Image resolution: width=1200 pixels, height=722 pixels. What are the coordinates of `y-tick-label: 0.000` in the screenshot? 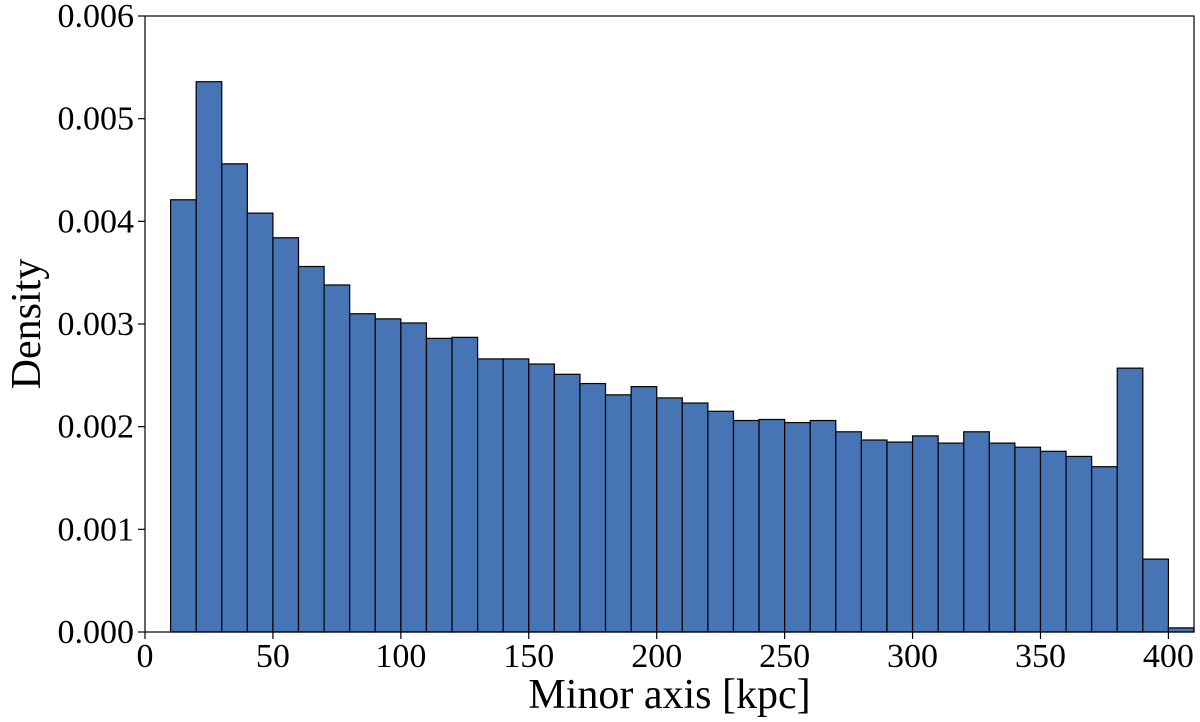 It's located at (96, 632).